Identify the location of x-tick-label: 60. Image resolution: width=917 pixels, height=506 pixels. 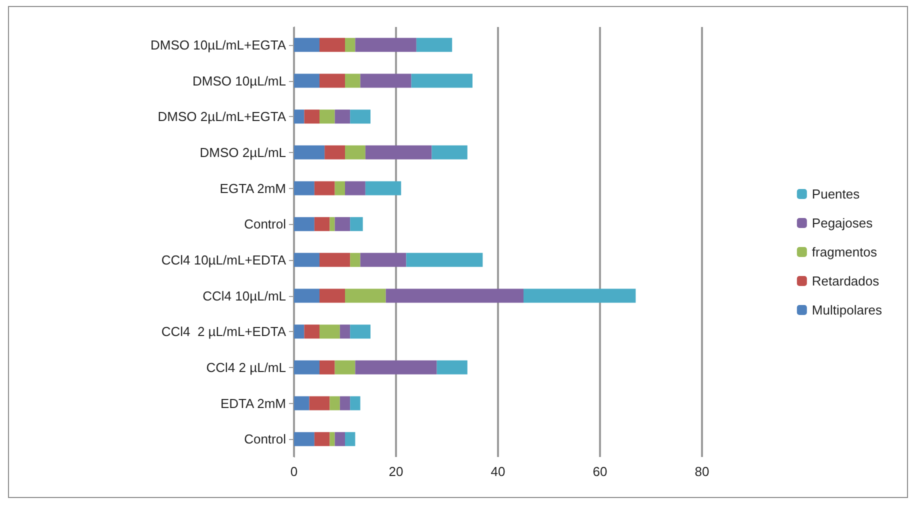
(600, 471).